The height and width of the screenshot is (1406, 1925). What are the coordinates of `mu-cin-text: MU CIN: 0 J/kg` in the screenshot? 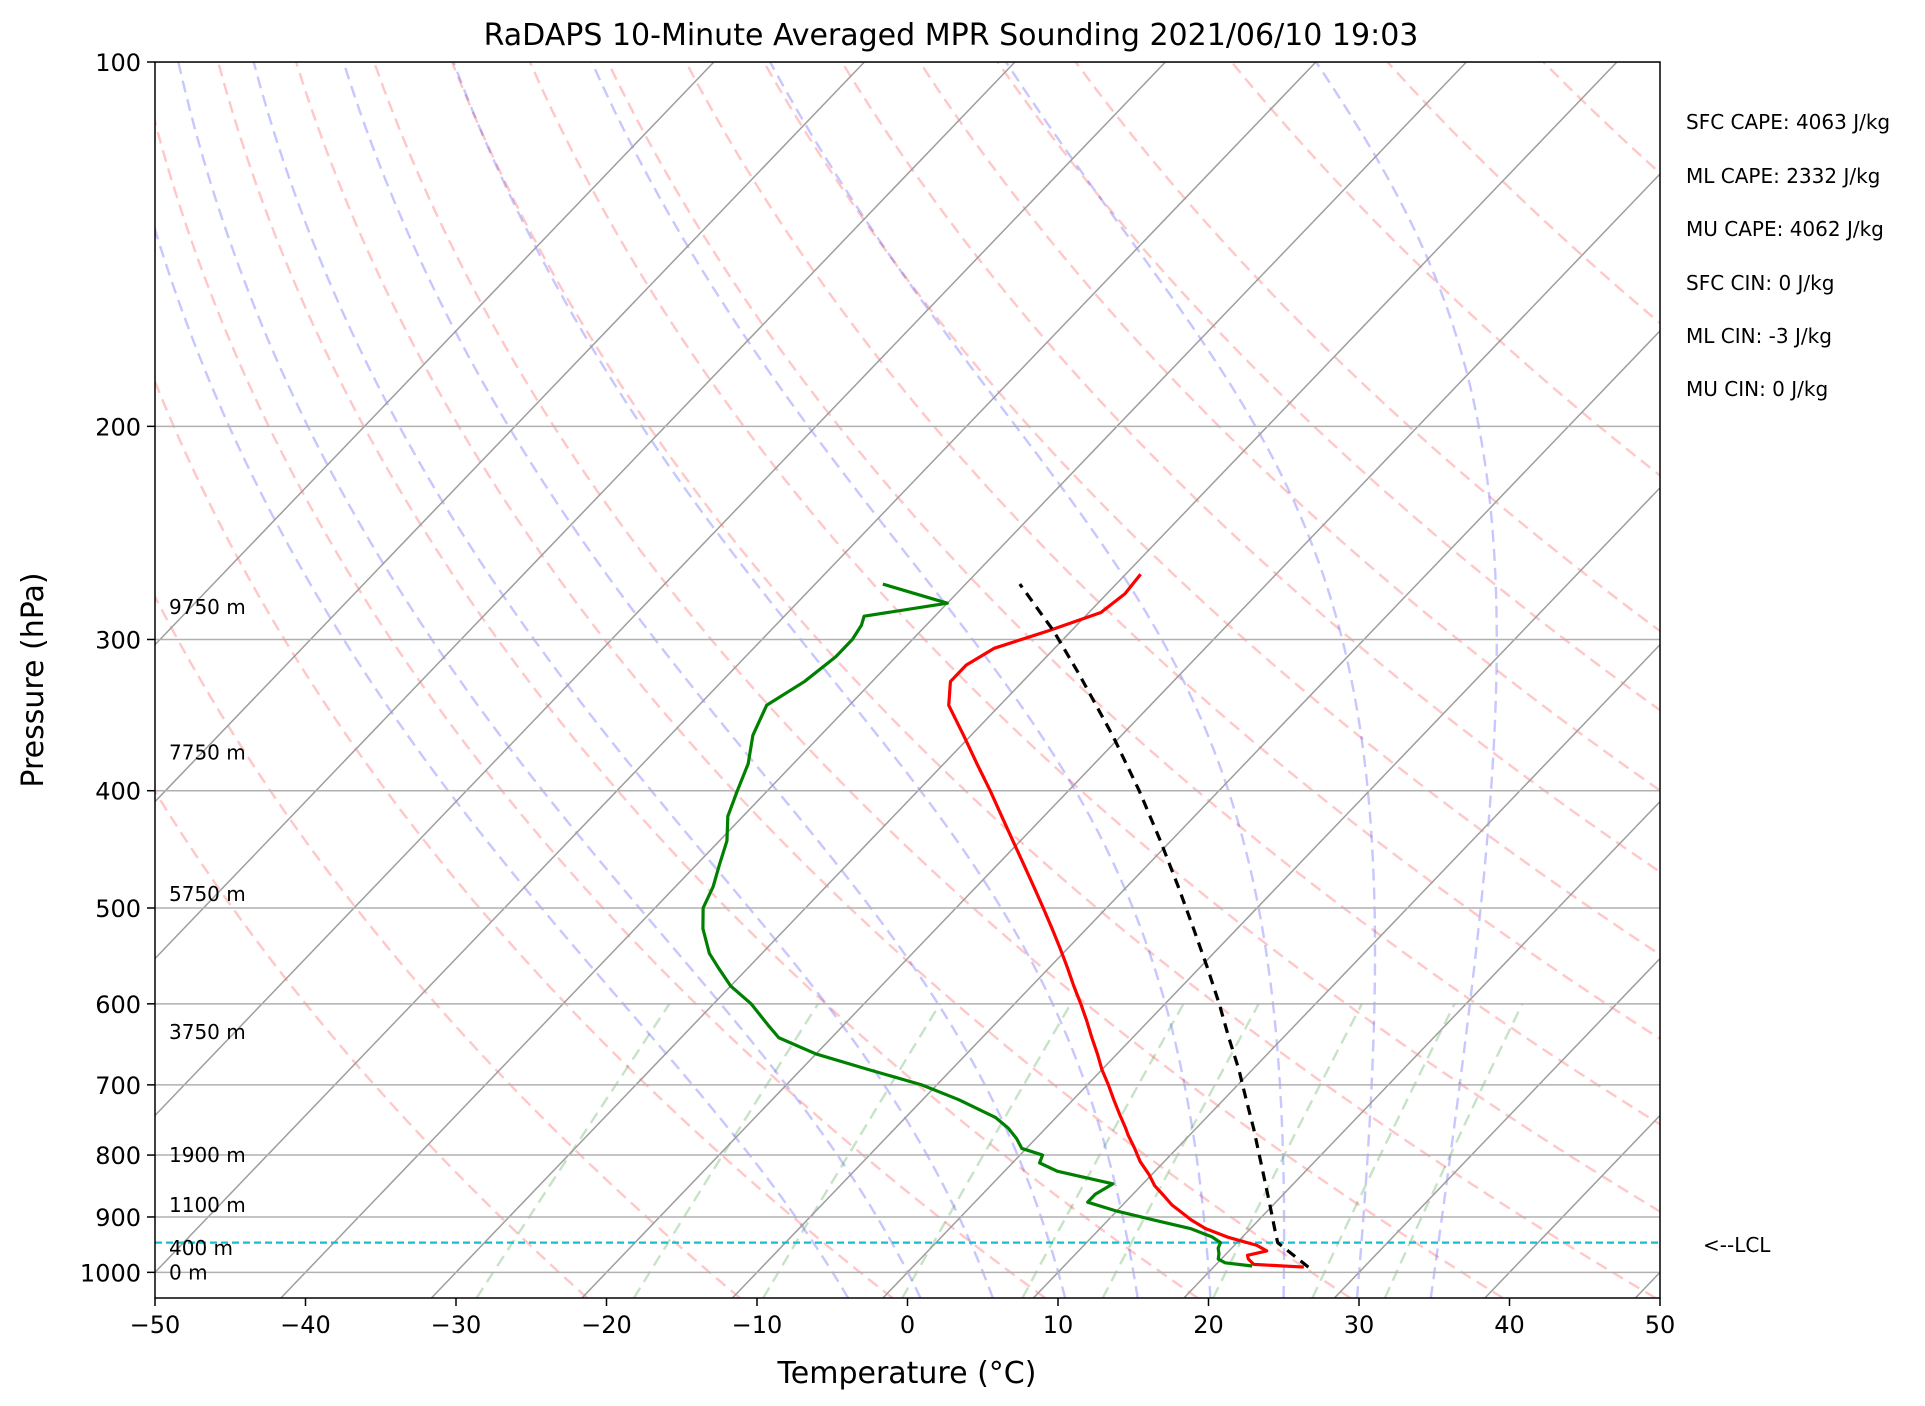 It's located at (1757, 389).